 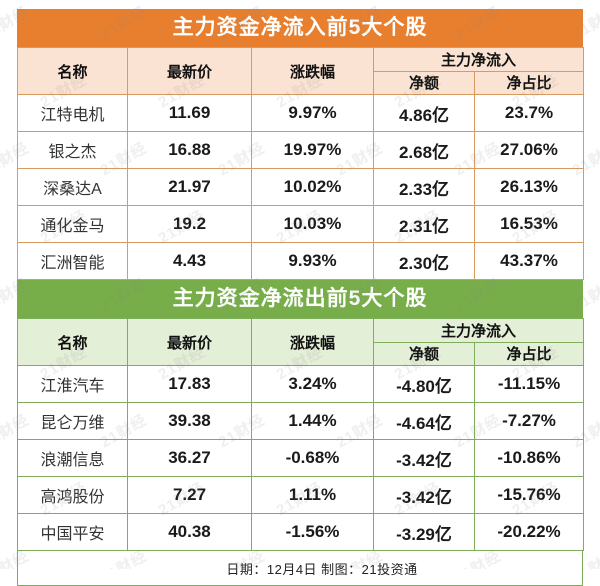 I want to click on cell-change-pct: 9.93%, so click(x=312, y=261).